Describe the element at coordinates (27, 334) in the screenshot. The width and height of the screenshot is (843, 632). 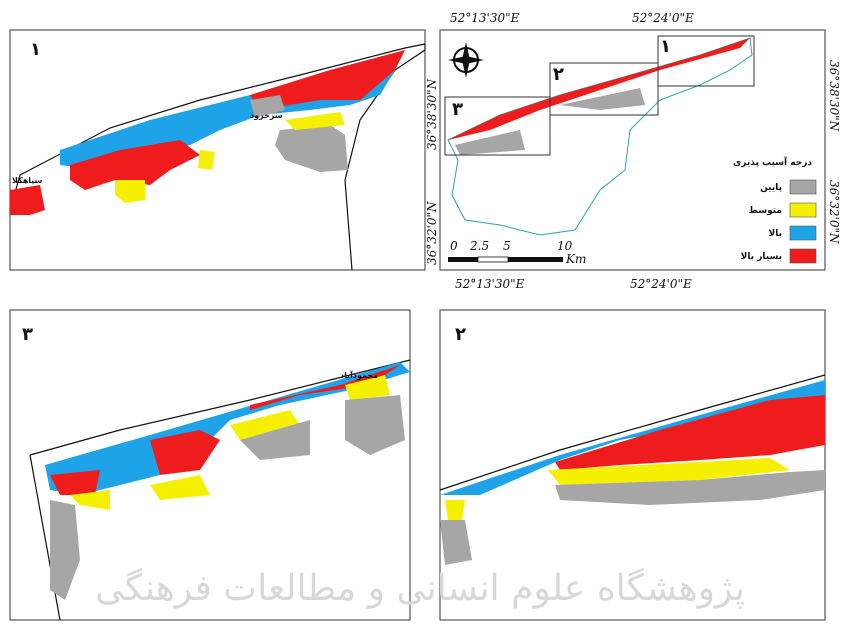
I see `panel-number: ۳` at that location.